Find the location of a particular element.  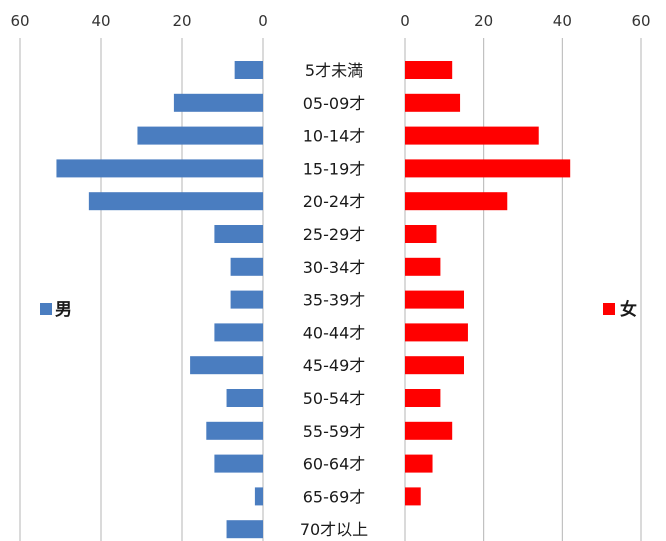

axis-tick-labels: 60 40 20 0 0 20 40 60 is located at coordinates (330, 21).